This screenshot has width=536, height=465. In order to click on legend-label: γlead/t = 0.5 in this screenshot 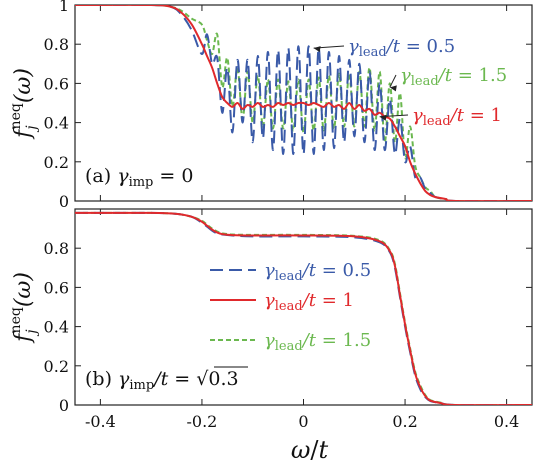, I will do `click(317, 272)`.